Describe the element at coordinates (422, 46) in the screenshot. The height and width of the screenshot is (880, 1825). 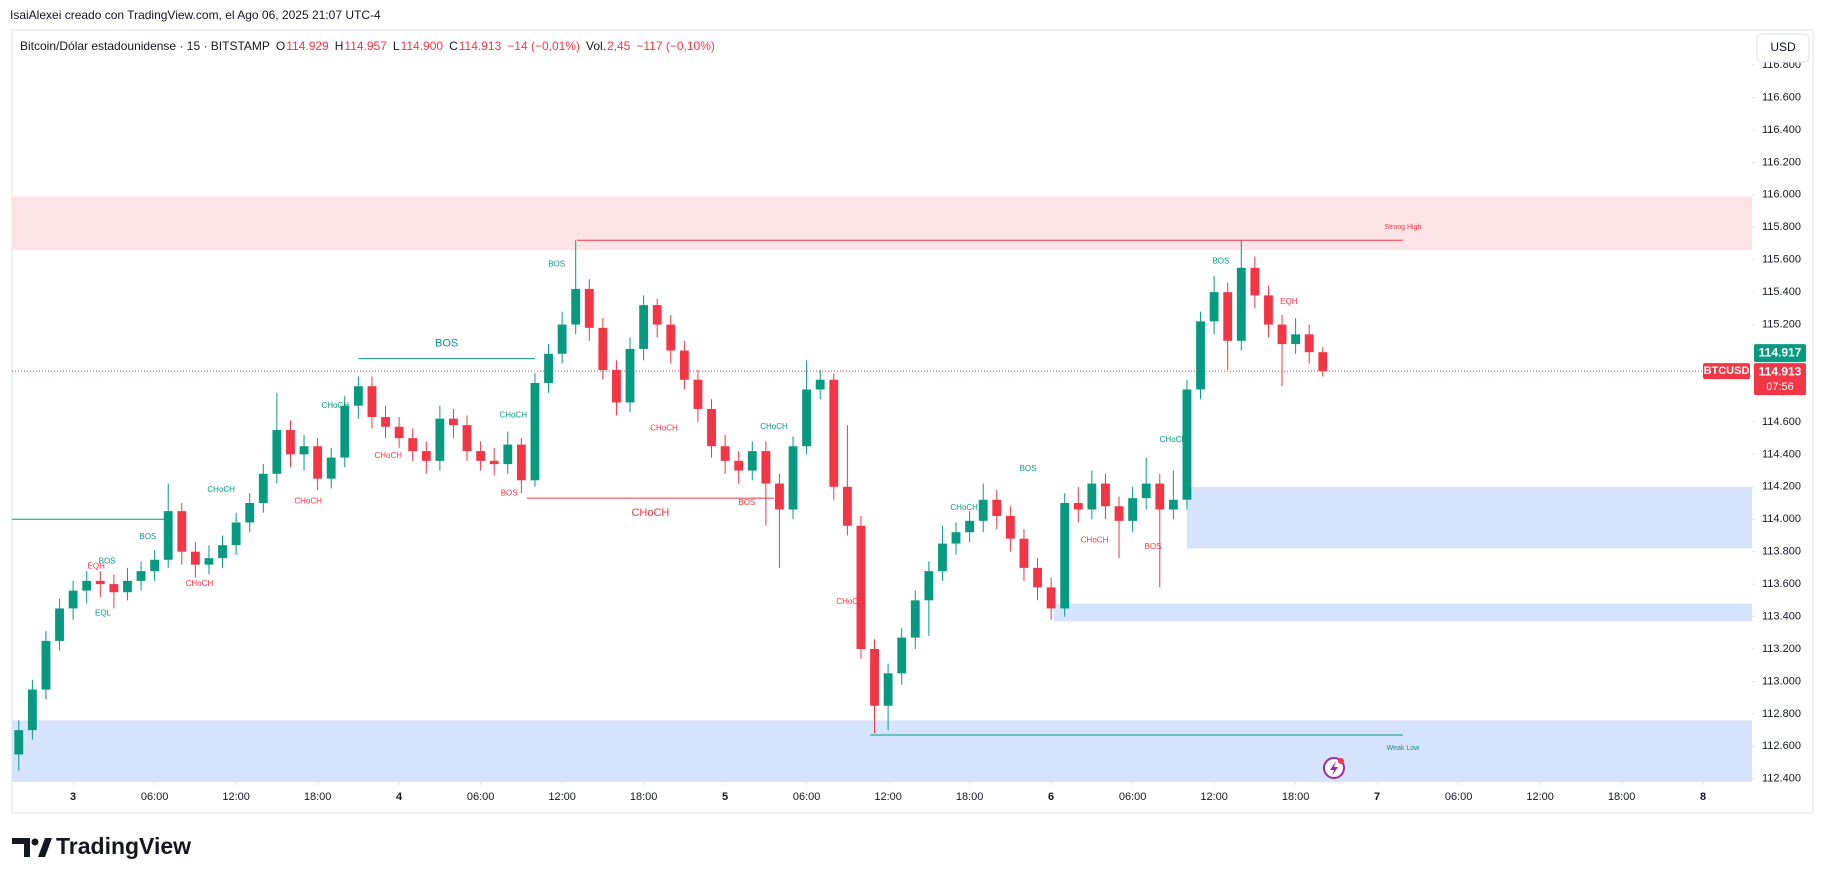
I see `legend-item: 114.900` at that location.